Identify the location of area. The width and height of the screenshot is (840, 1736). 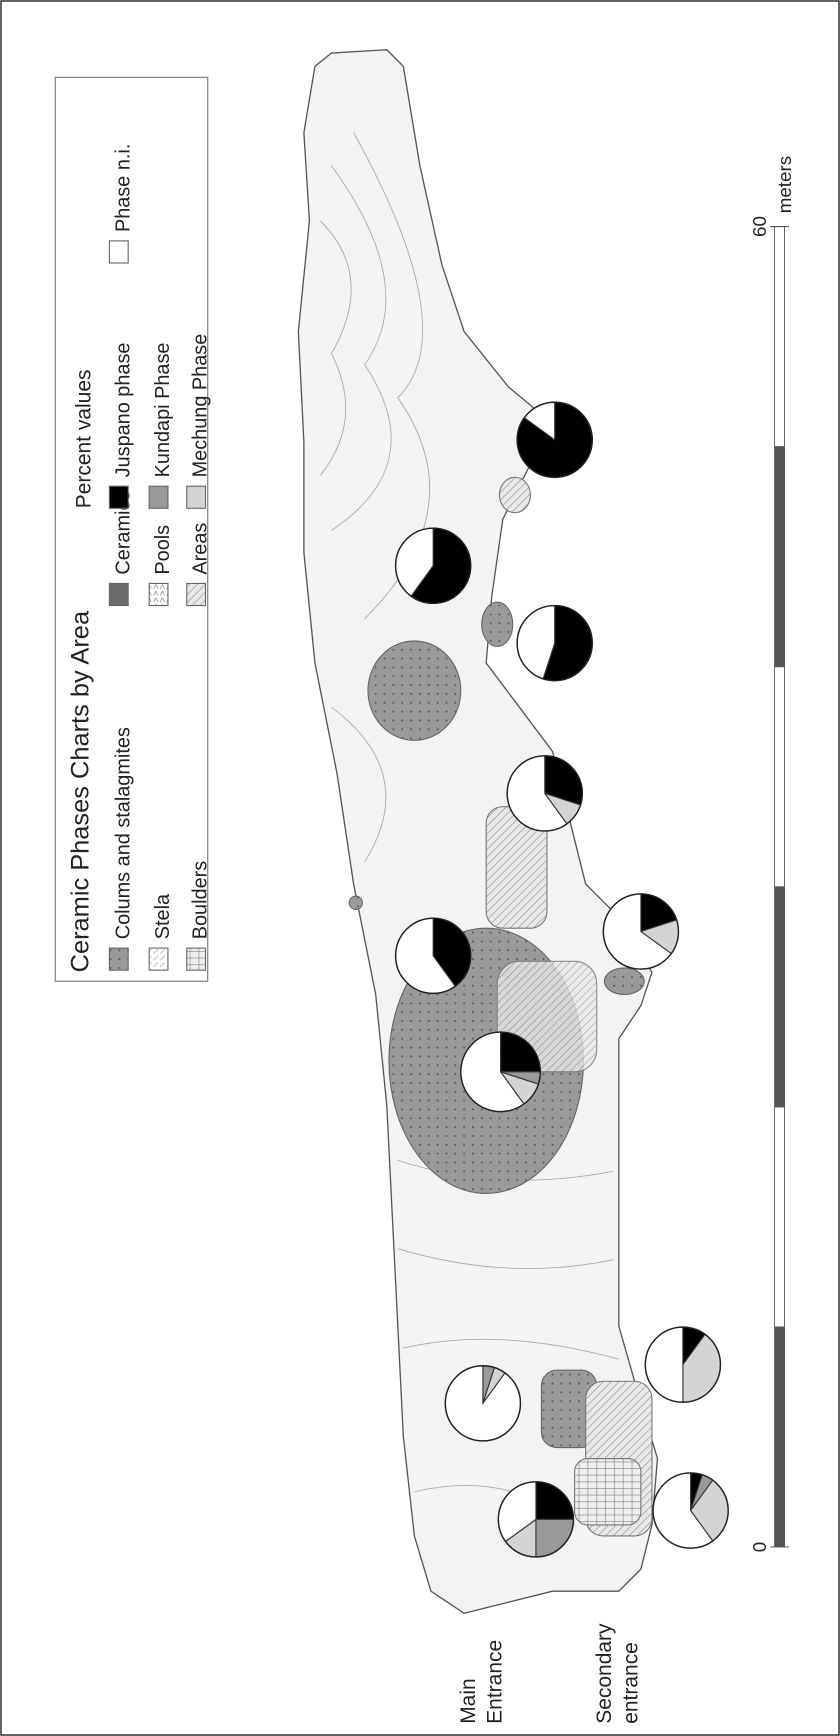
(514, 495).